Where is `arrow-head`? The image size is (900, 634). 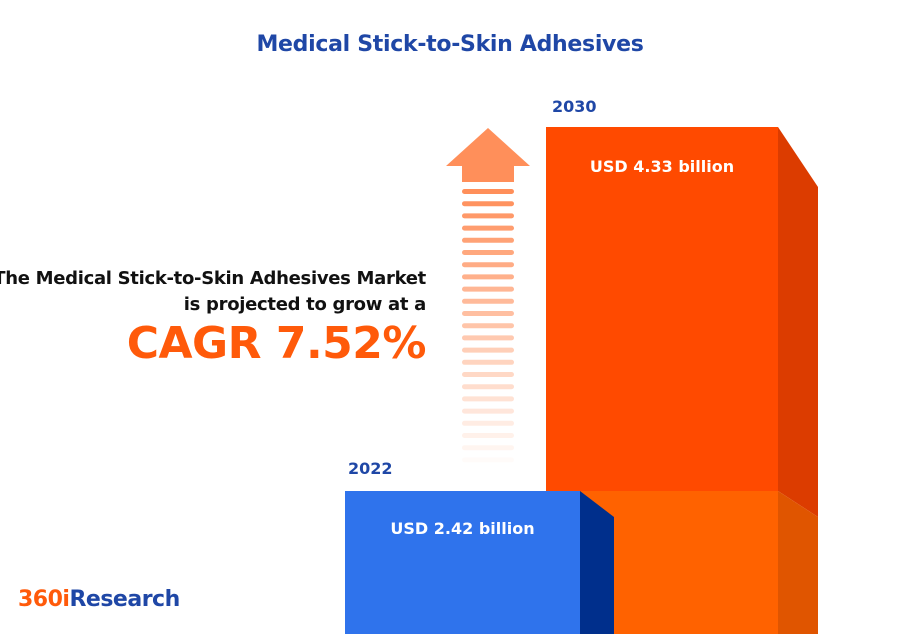
arrow-head is located at coordinates (488, 155).